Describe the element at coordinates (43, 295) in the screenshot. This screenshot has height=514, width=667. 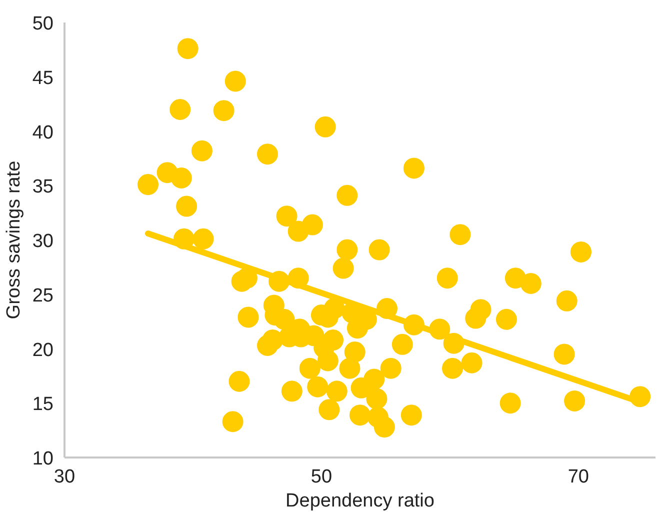
I see `y-tick-label: 25` at that location.